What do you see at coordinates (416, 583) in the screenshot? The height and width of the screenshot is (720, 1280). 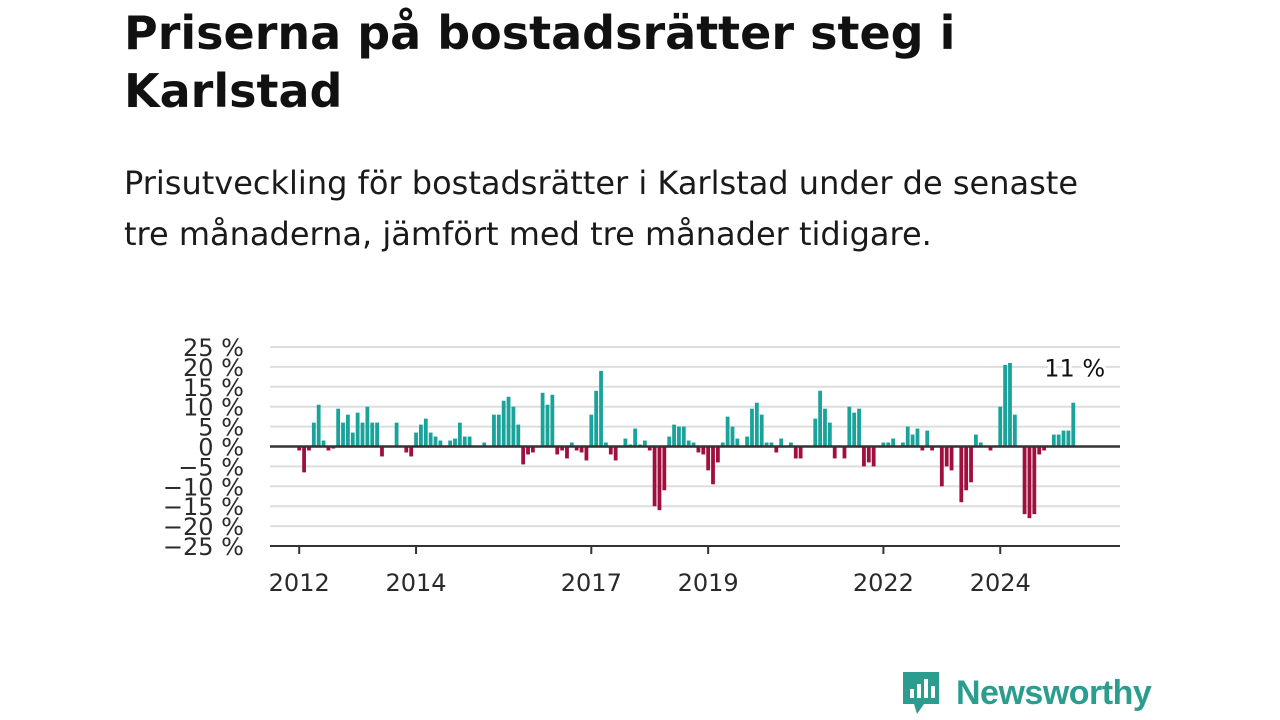 I see `x-tick-label: 2014` at bounding box center [416, 583].